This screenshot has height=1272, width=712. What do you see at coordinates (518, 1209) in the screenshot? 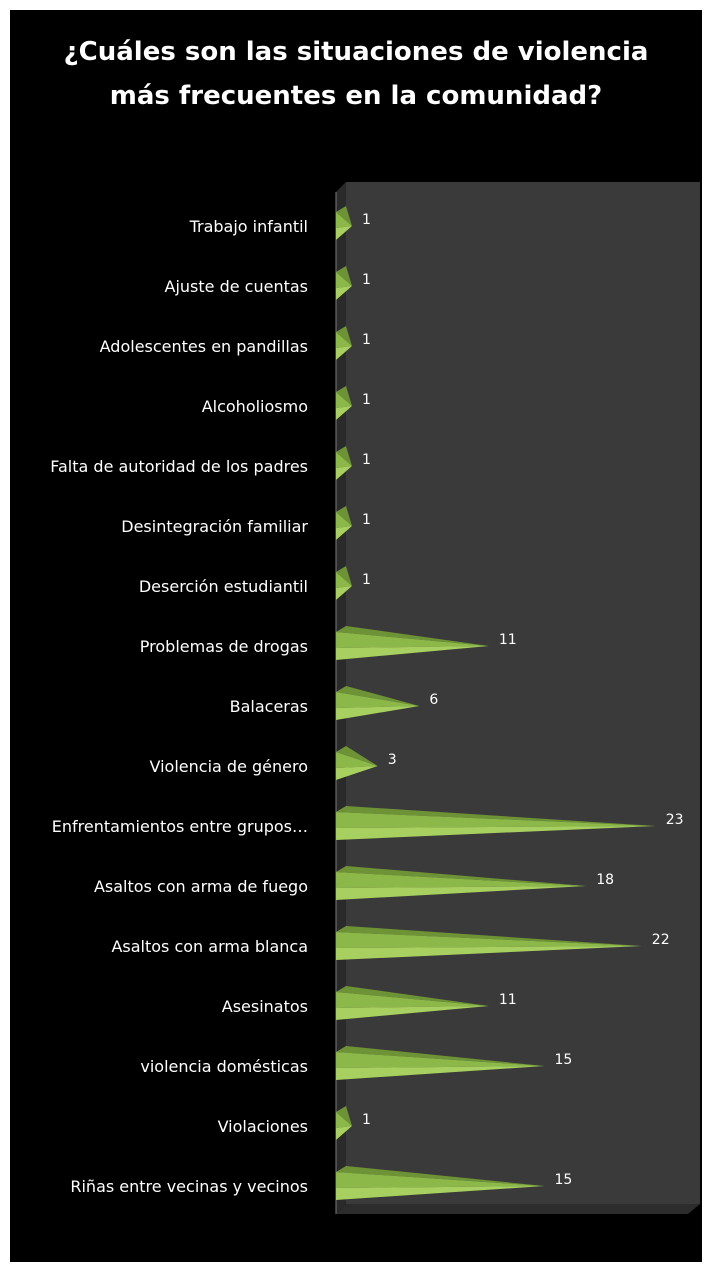
I see `plot-floor` at bounding box center [518, 1209].